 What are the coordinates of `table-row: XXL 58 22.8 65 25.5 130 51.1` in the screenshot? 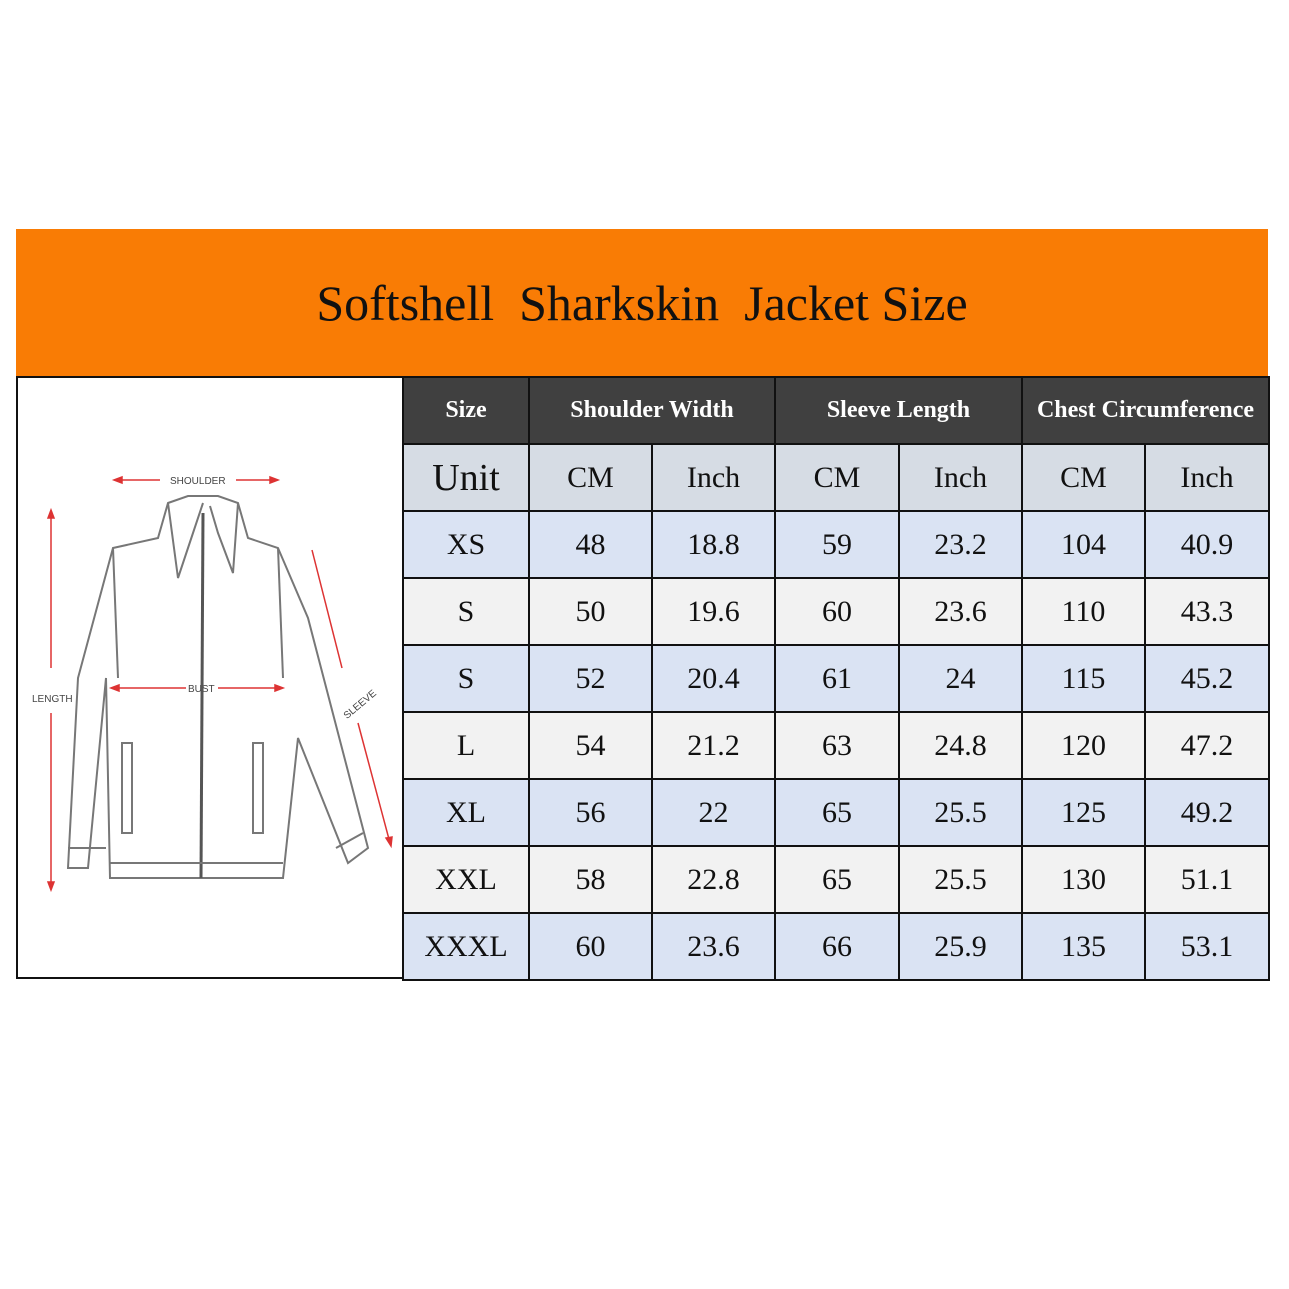 It's located at (836, 879).